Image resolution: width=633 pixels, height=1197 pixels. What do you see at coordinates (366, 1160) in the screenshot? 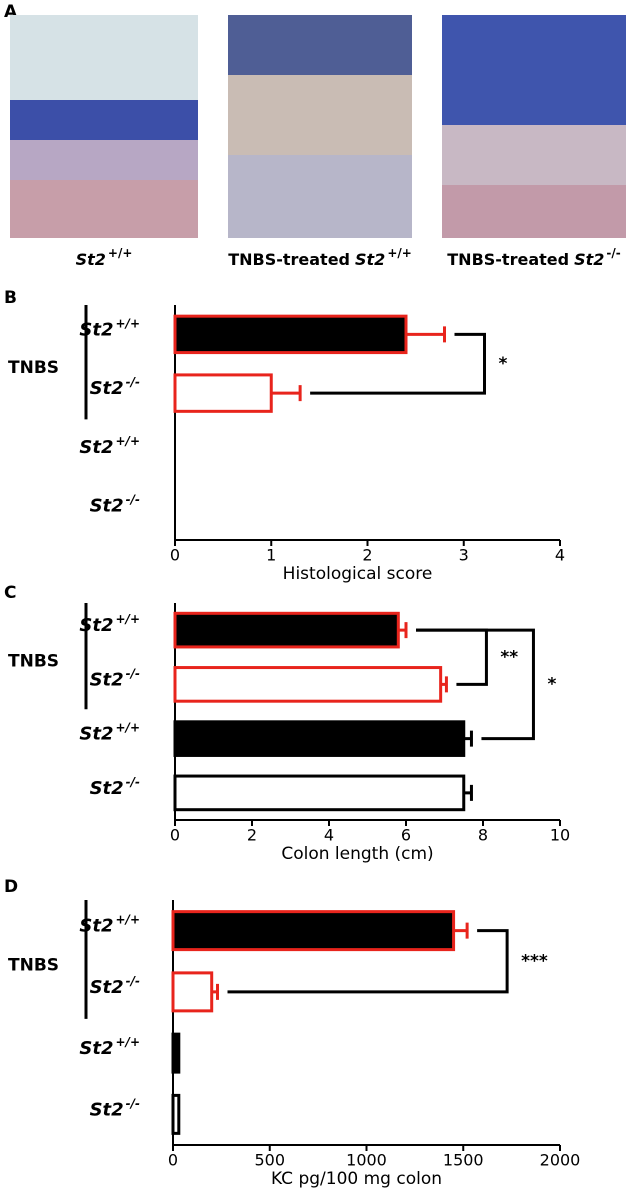
I see `x-tick-label: 1000` at bounding box center [366, 1160].